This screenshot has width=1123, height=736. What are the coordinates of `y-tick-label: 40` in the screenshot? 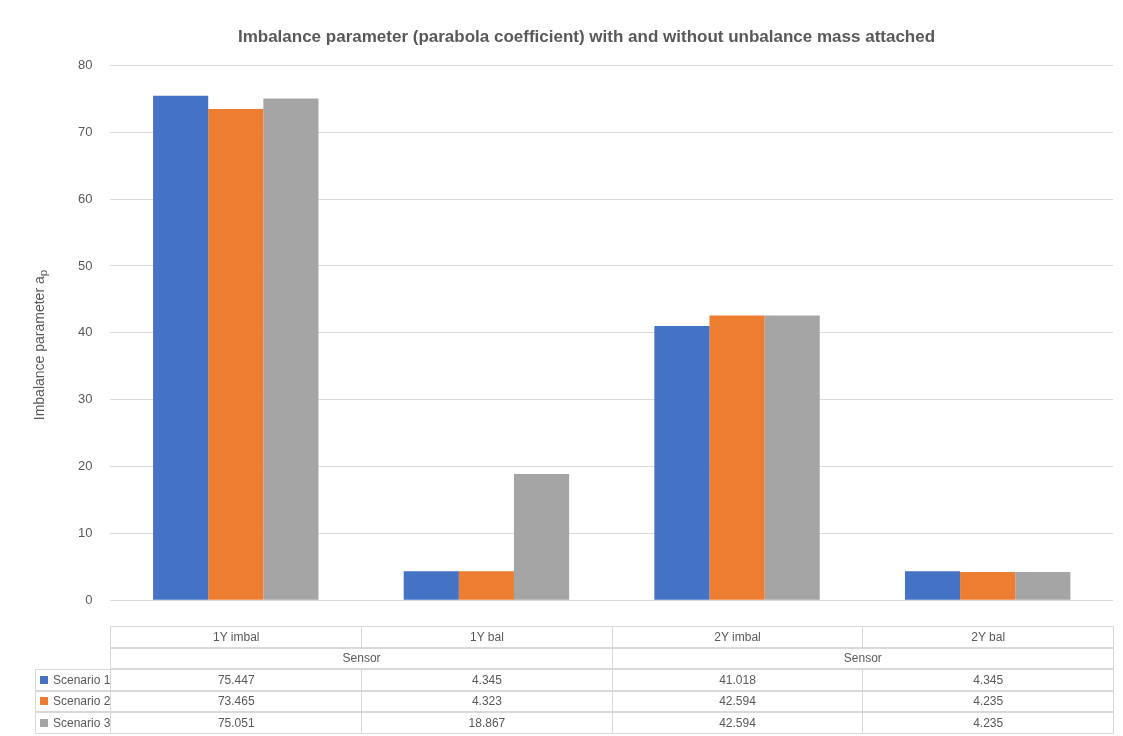 It's located at (85, 332).